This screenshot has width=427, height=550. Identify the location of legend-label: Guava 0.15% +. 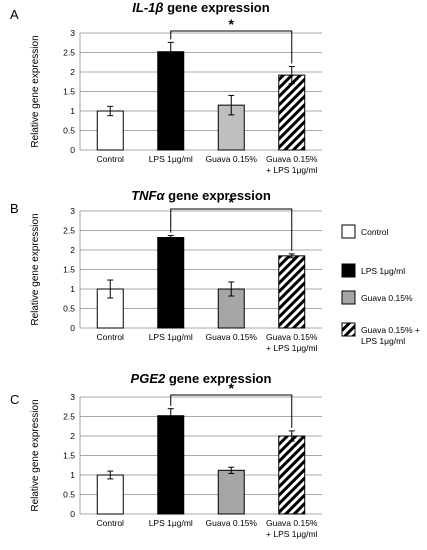
(390, 330).